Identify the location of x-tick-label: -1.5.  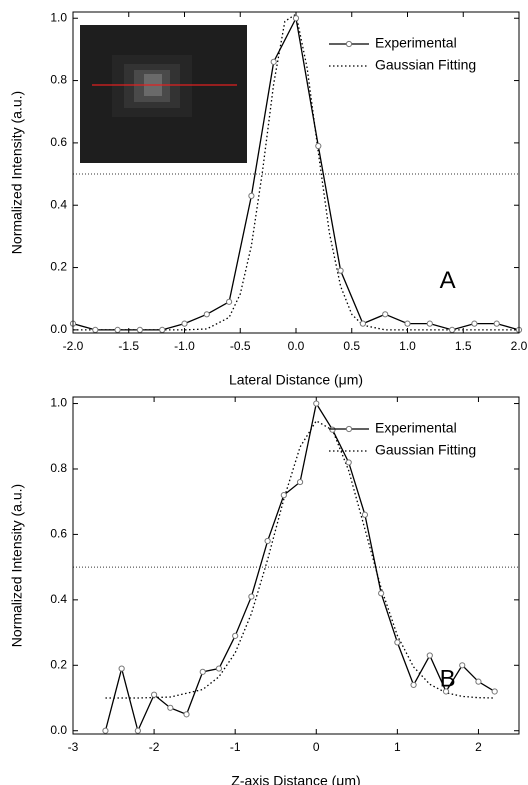
(128, 346).